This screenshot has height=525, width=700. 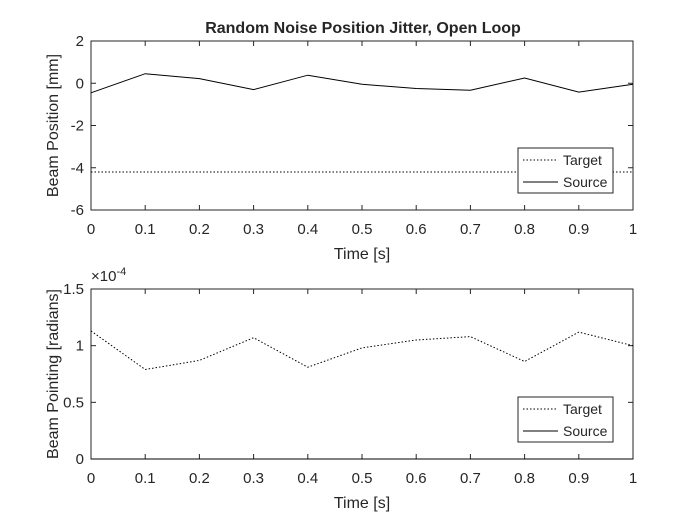 I want to click on y-exponent-label: ×10⁻⁴, so click(x=108, y=275).